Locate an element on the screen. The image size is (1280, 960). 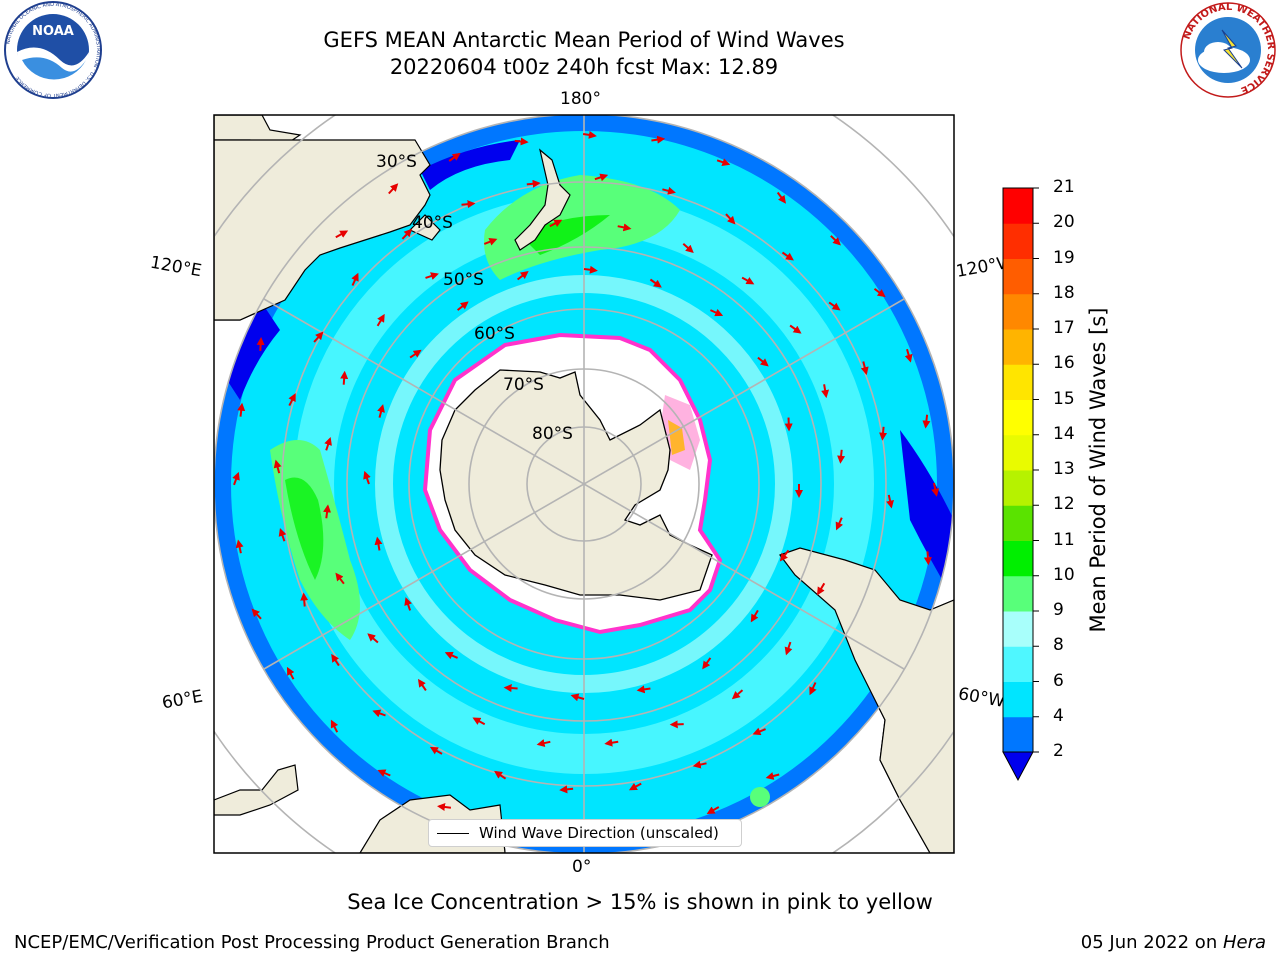
lat-label-80s: 80°S is located at coordinates (552, 434).